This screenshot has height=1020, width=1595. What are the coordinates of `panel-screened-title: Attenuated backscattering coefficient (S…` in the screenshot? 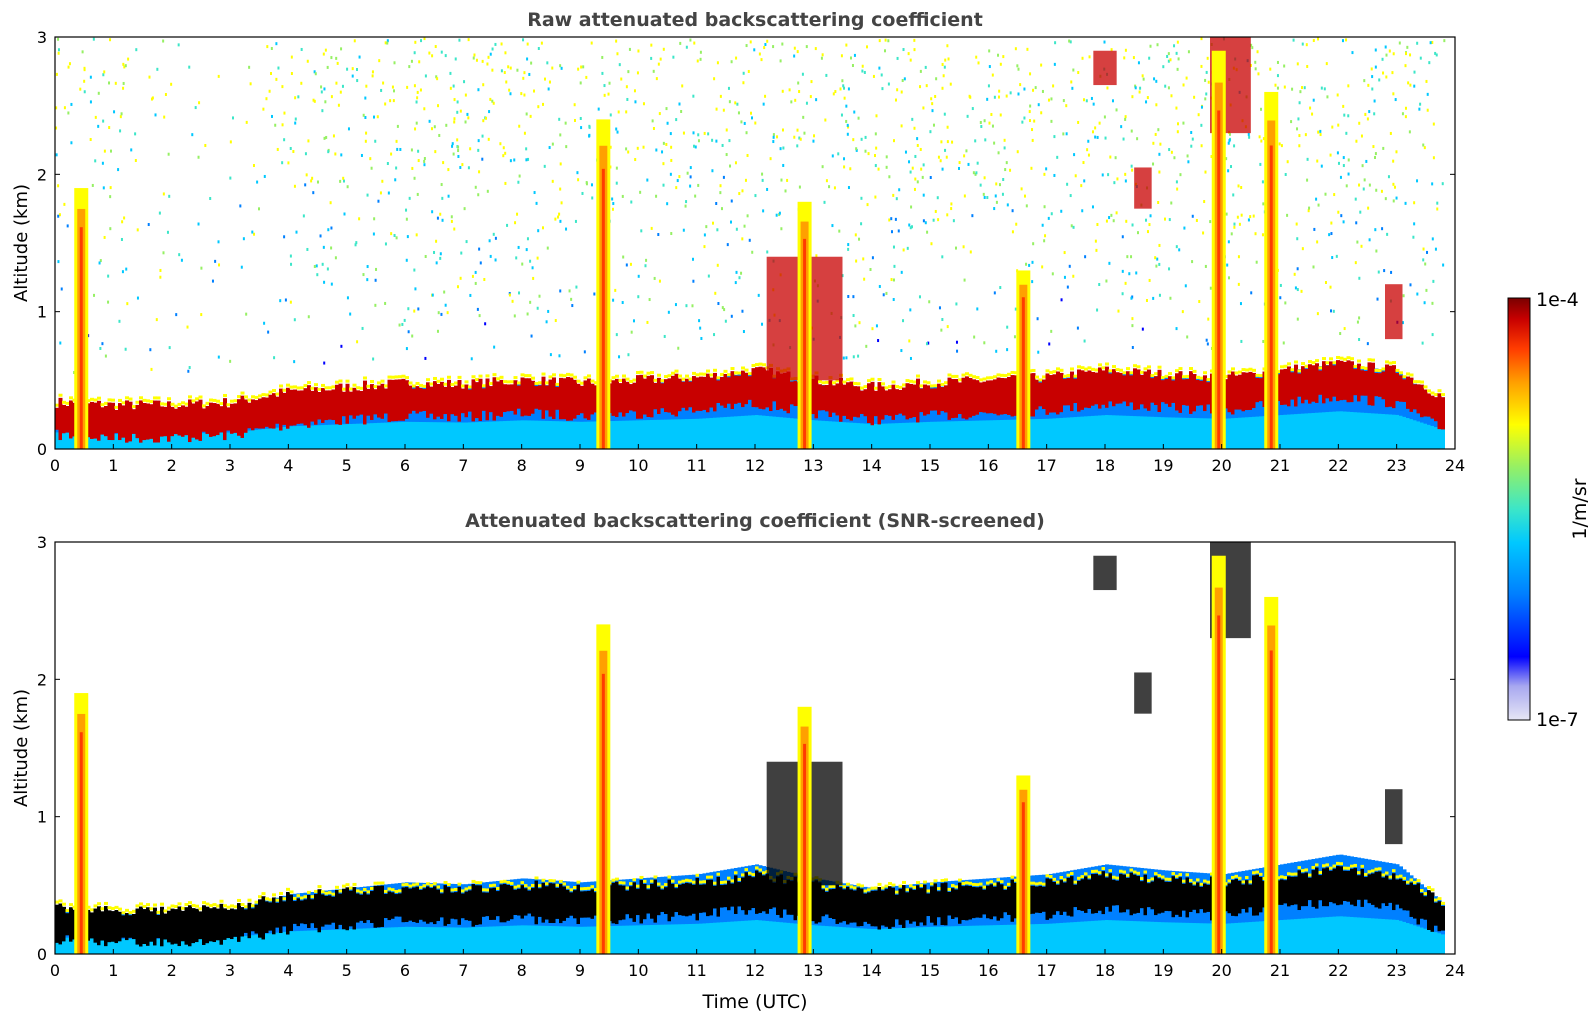 It's located at (755, 521).